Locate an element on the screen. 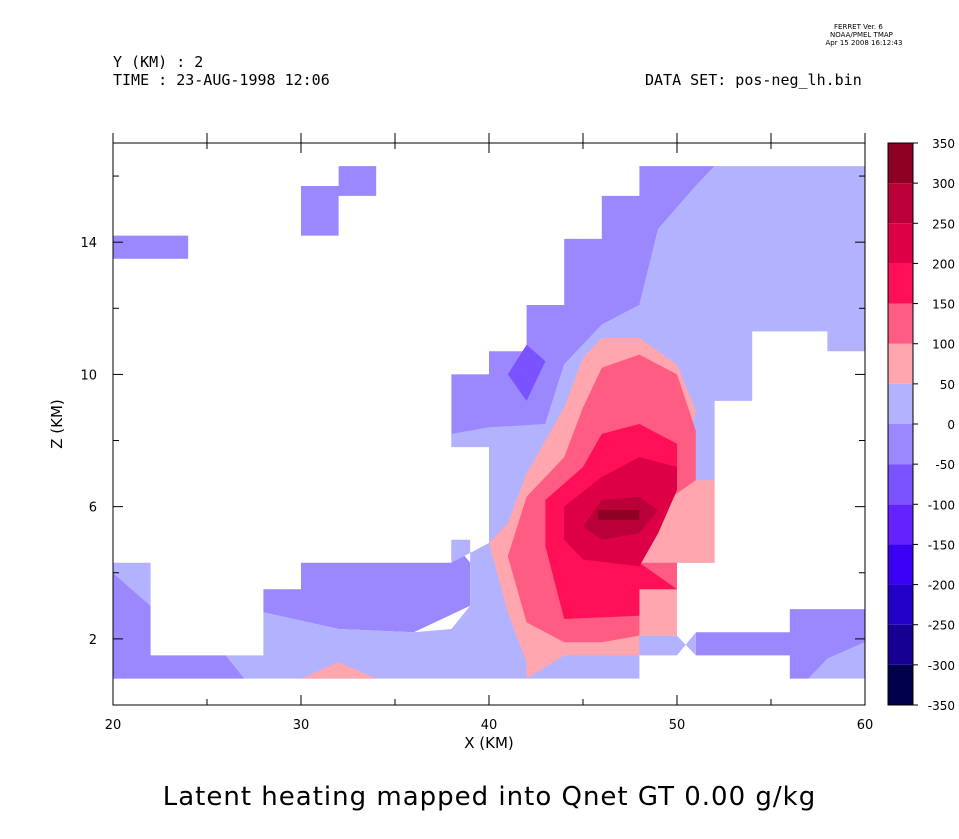 This screenshot has width=959, height=839. y-tick-label: 6 is located at coordinates (93, 508).